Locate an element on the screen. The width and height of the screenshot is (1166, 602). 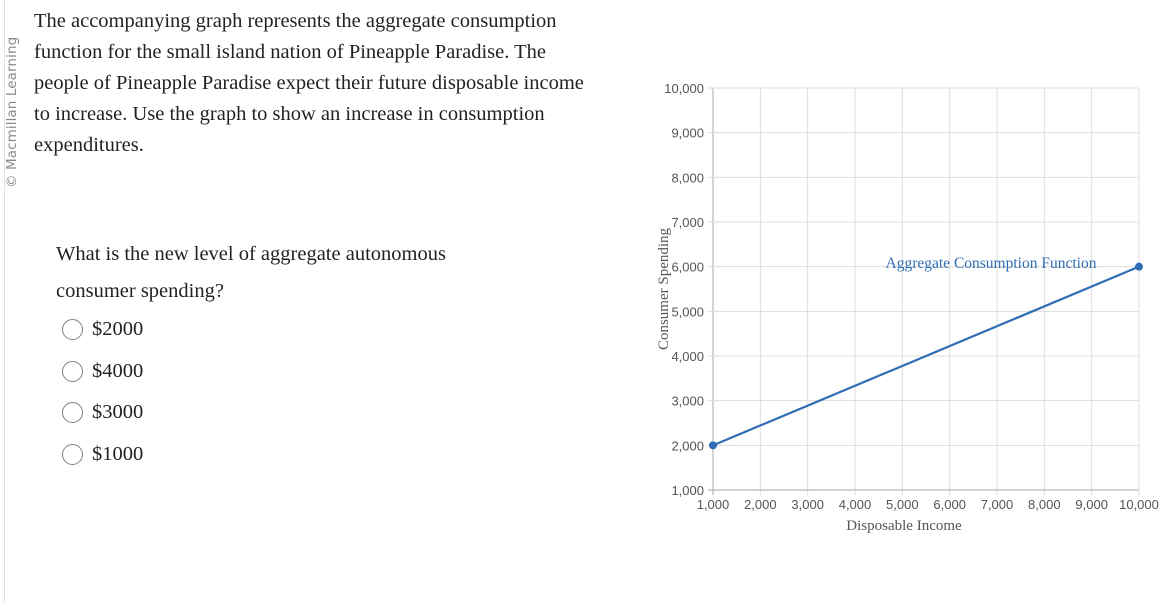
option-label: $2000 is located at coordinates (118, 329).